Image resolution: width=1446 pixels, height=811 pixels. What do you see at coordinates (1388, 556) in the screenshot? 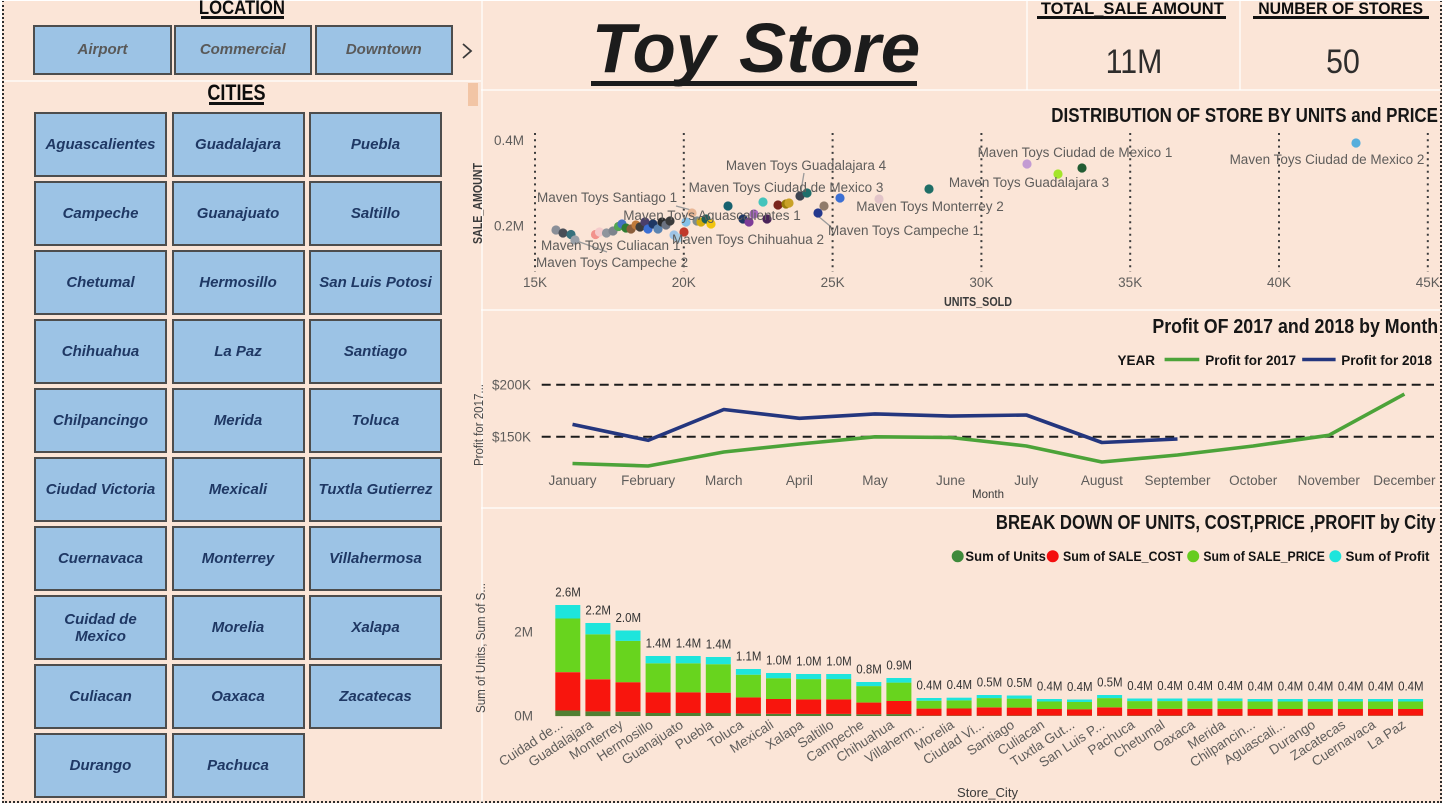
I see `svg-text: Sum of Profit` at bounding box center [1388, 556].